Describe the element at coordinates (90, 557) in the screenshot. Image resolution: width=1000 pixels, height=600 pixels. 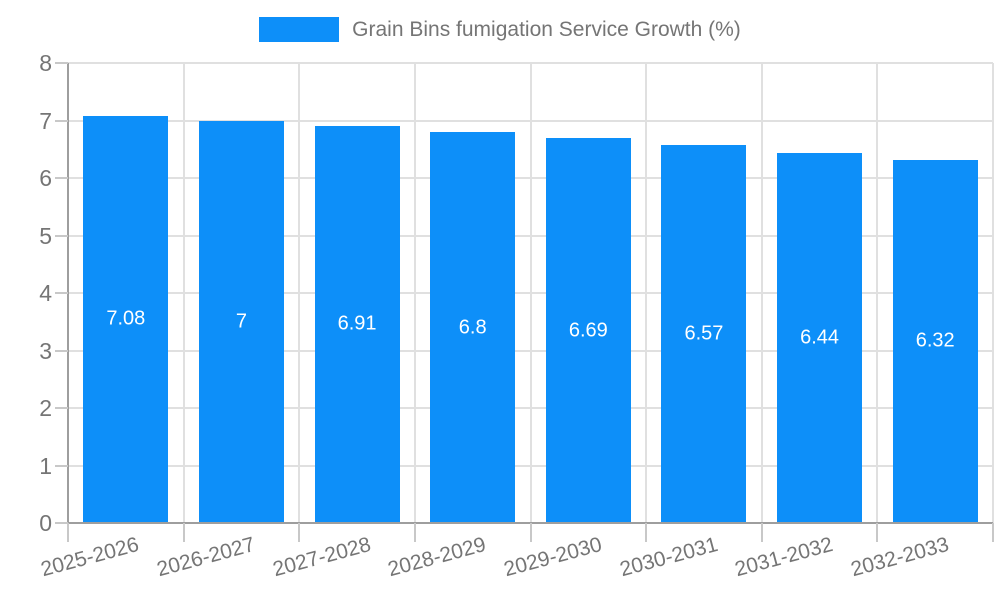
I see `x-axis-category-label: 2025-2026` at that location.